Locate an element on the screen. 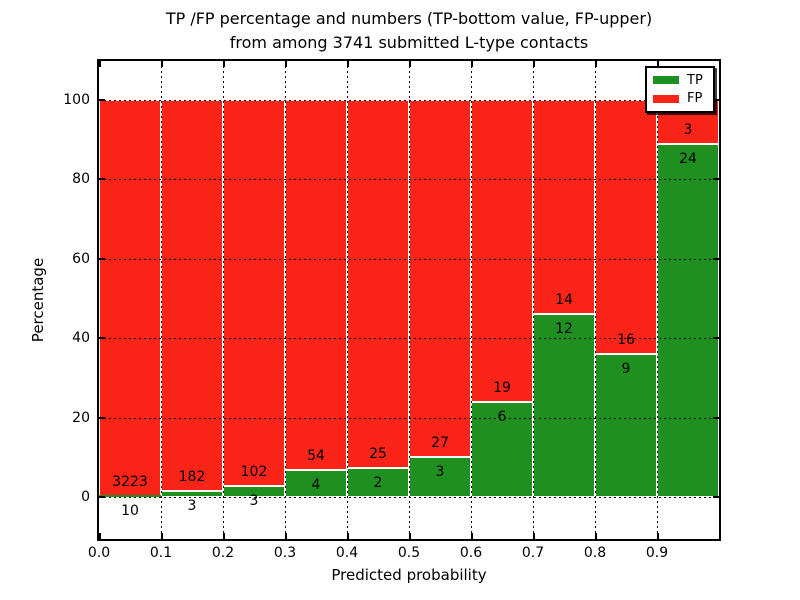 This screenshot has height=600, width=800. bar-label-fp: 3223 is located at coordinates (130, 481).